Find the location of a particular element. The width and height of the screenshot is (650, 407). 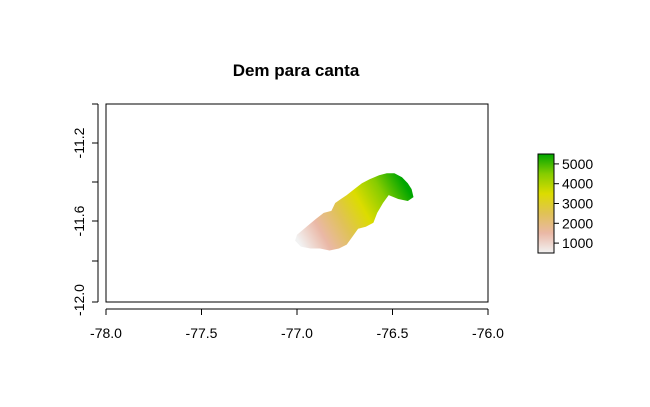

x-tick-label: -78.0 is located at coordinates (106, 333).